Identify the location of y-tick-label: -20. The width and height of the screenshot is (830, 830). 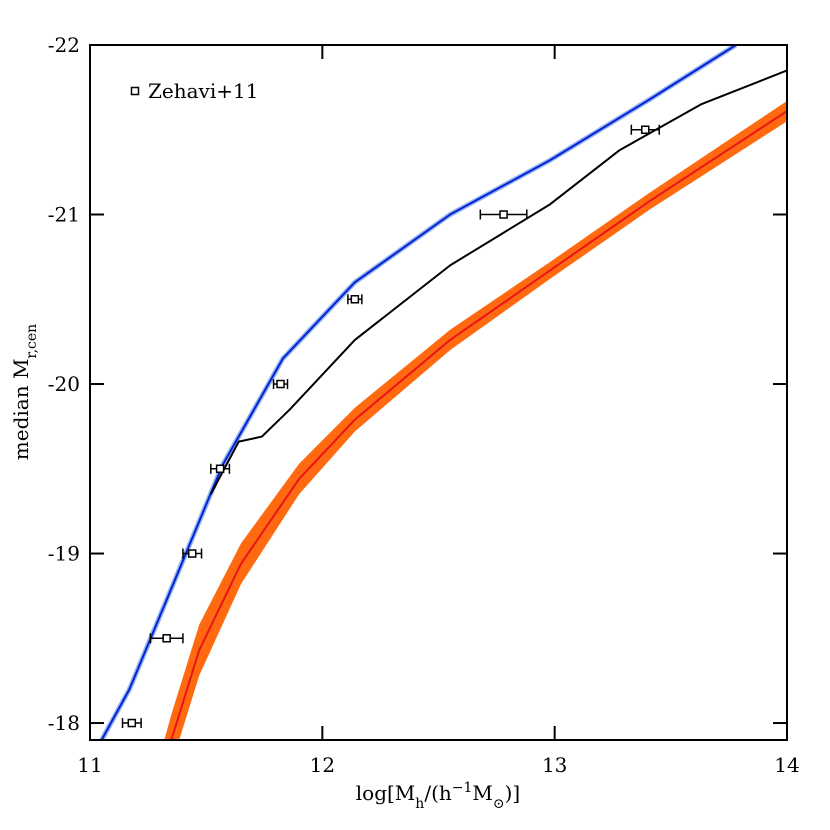
(64, 384).